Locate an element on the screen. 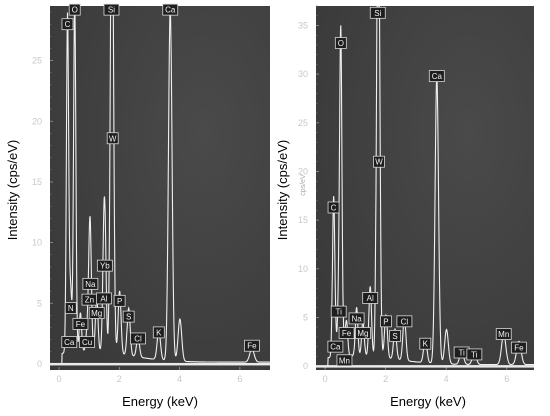 Image resolution: width=550 pixels, height=416 pixels. left-peak-label: N is located at coordinates (71, 308).